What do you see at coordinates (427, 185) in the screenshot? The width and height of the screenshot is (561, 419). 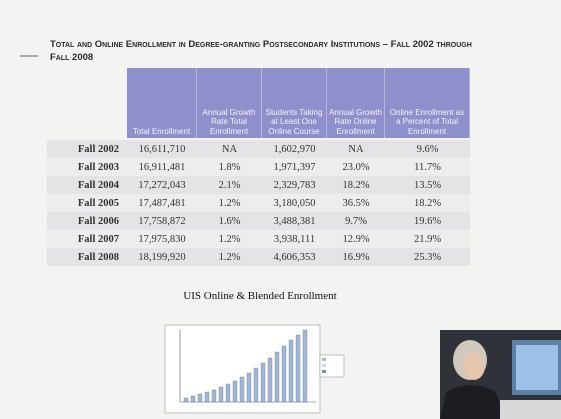 I see `table-cell: 13.5%` at bounding box center [427, 185].